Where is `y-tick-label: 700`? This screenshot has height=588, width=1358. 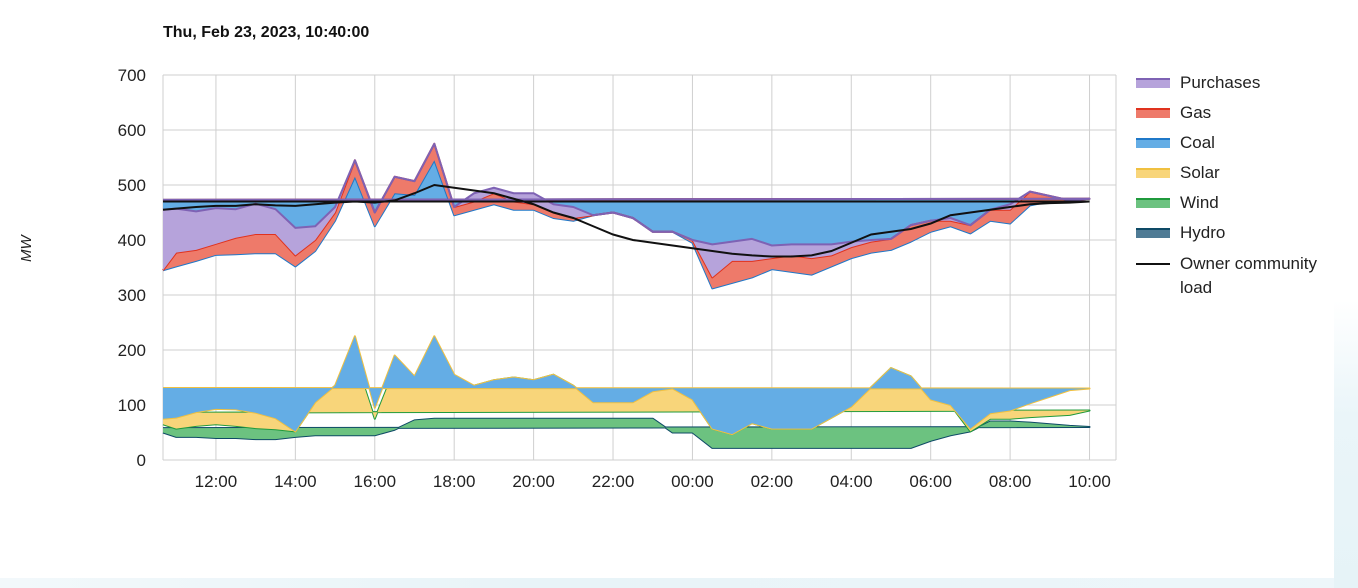 y-tick-label: 700 is located at coordinates (132, 75).